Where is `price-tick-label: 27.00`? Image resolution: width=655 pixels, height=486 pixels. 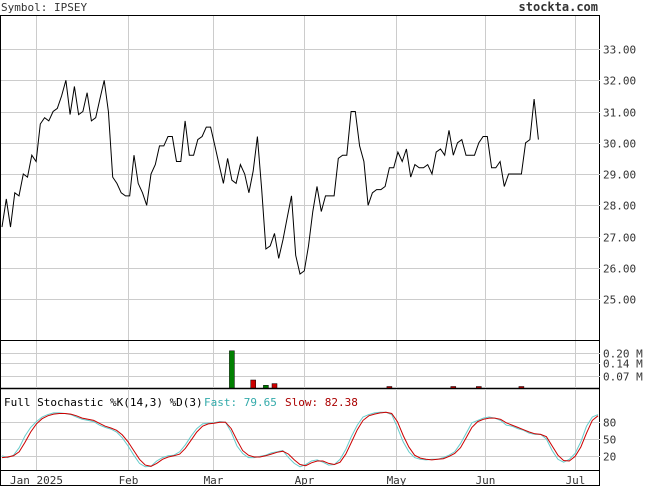
price-tick-label: 27.00 is located at coordinates (619, 238).